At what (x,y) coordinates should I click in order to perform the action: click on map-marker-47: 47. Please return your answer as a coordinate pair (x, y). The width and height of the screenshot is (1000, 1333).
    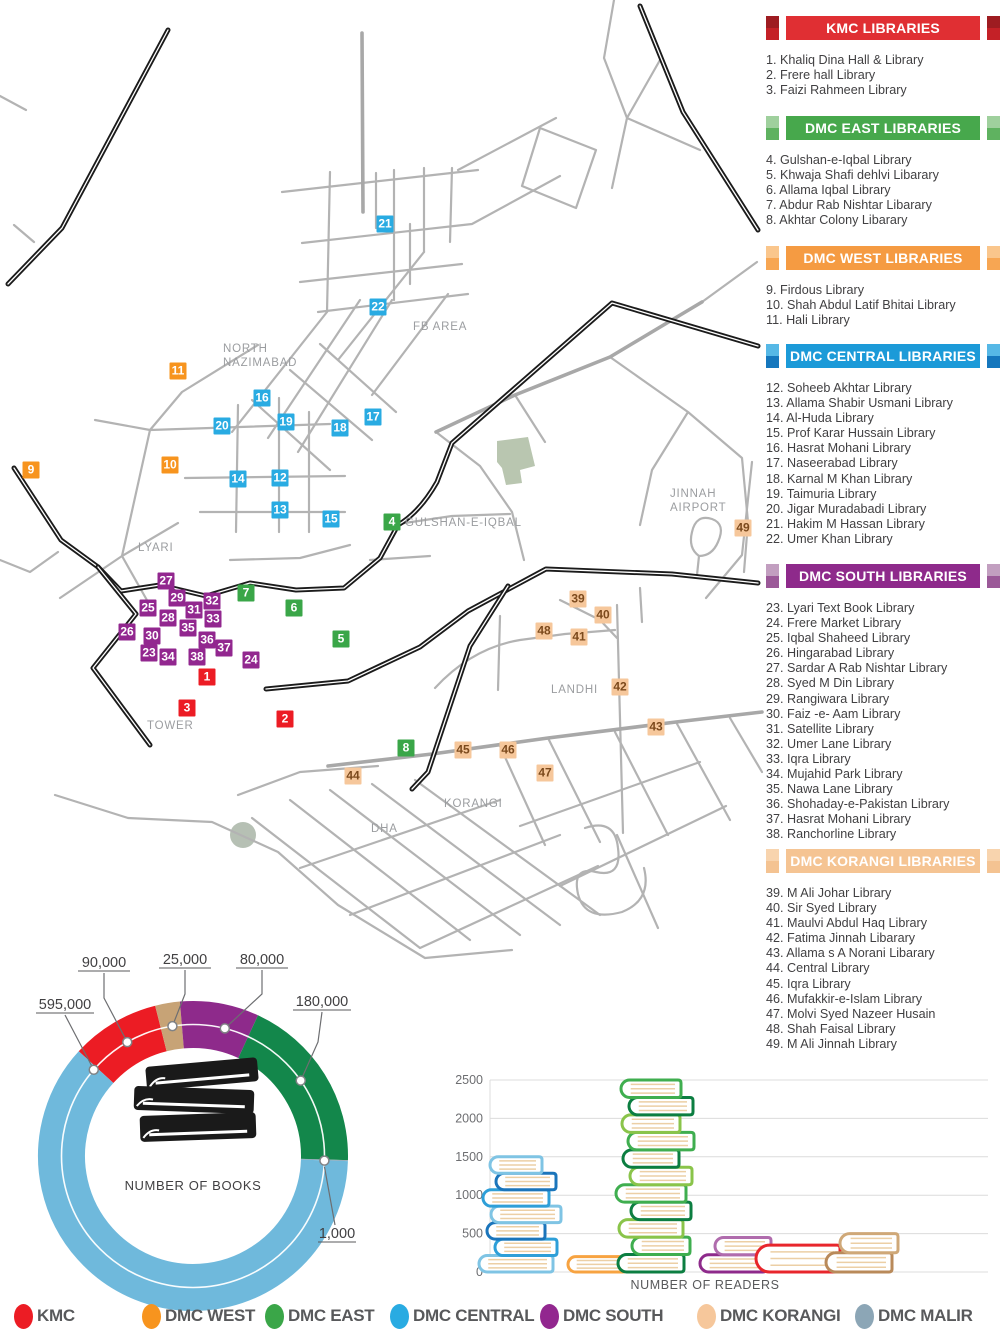
    Looking at the image, I should click on (545, 773).